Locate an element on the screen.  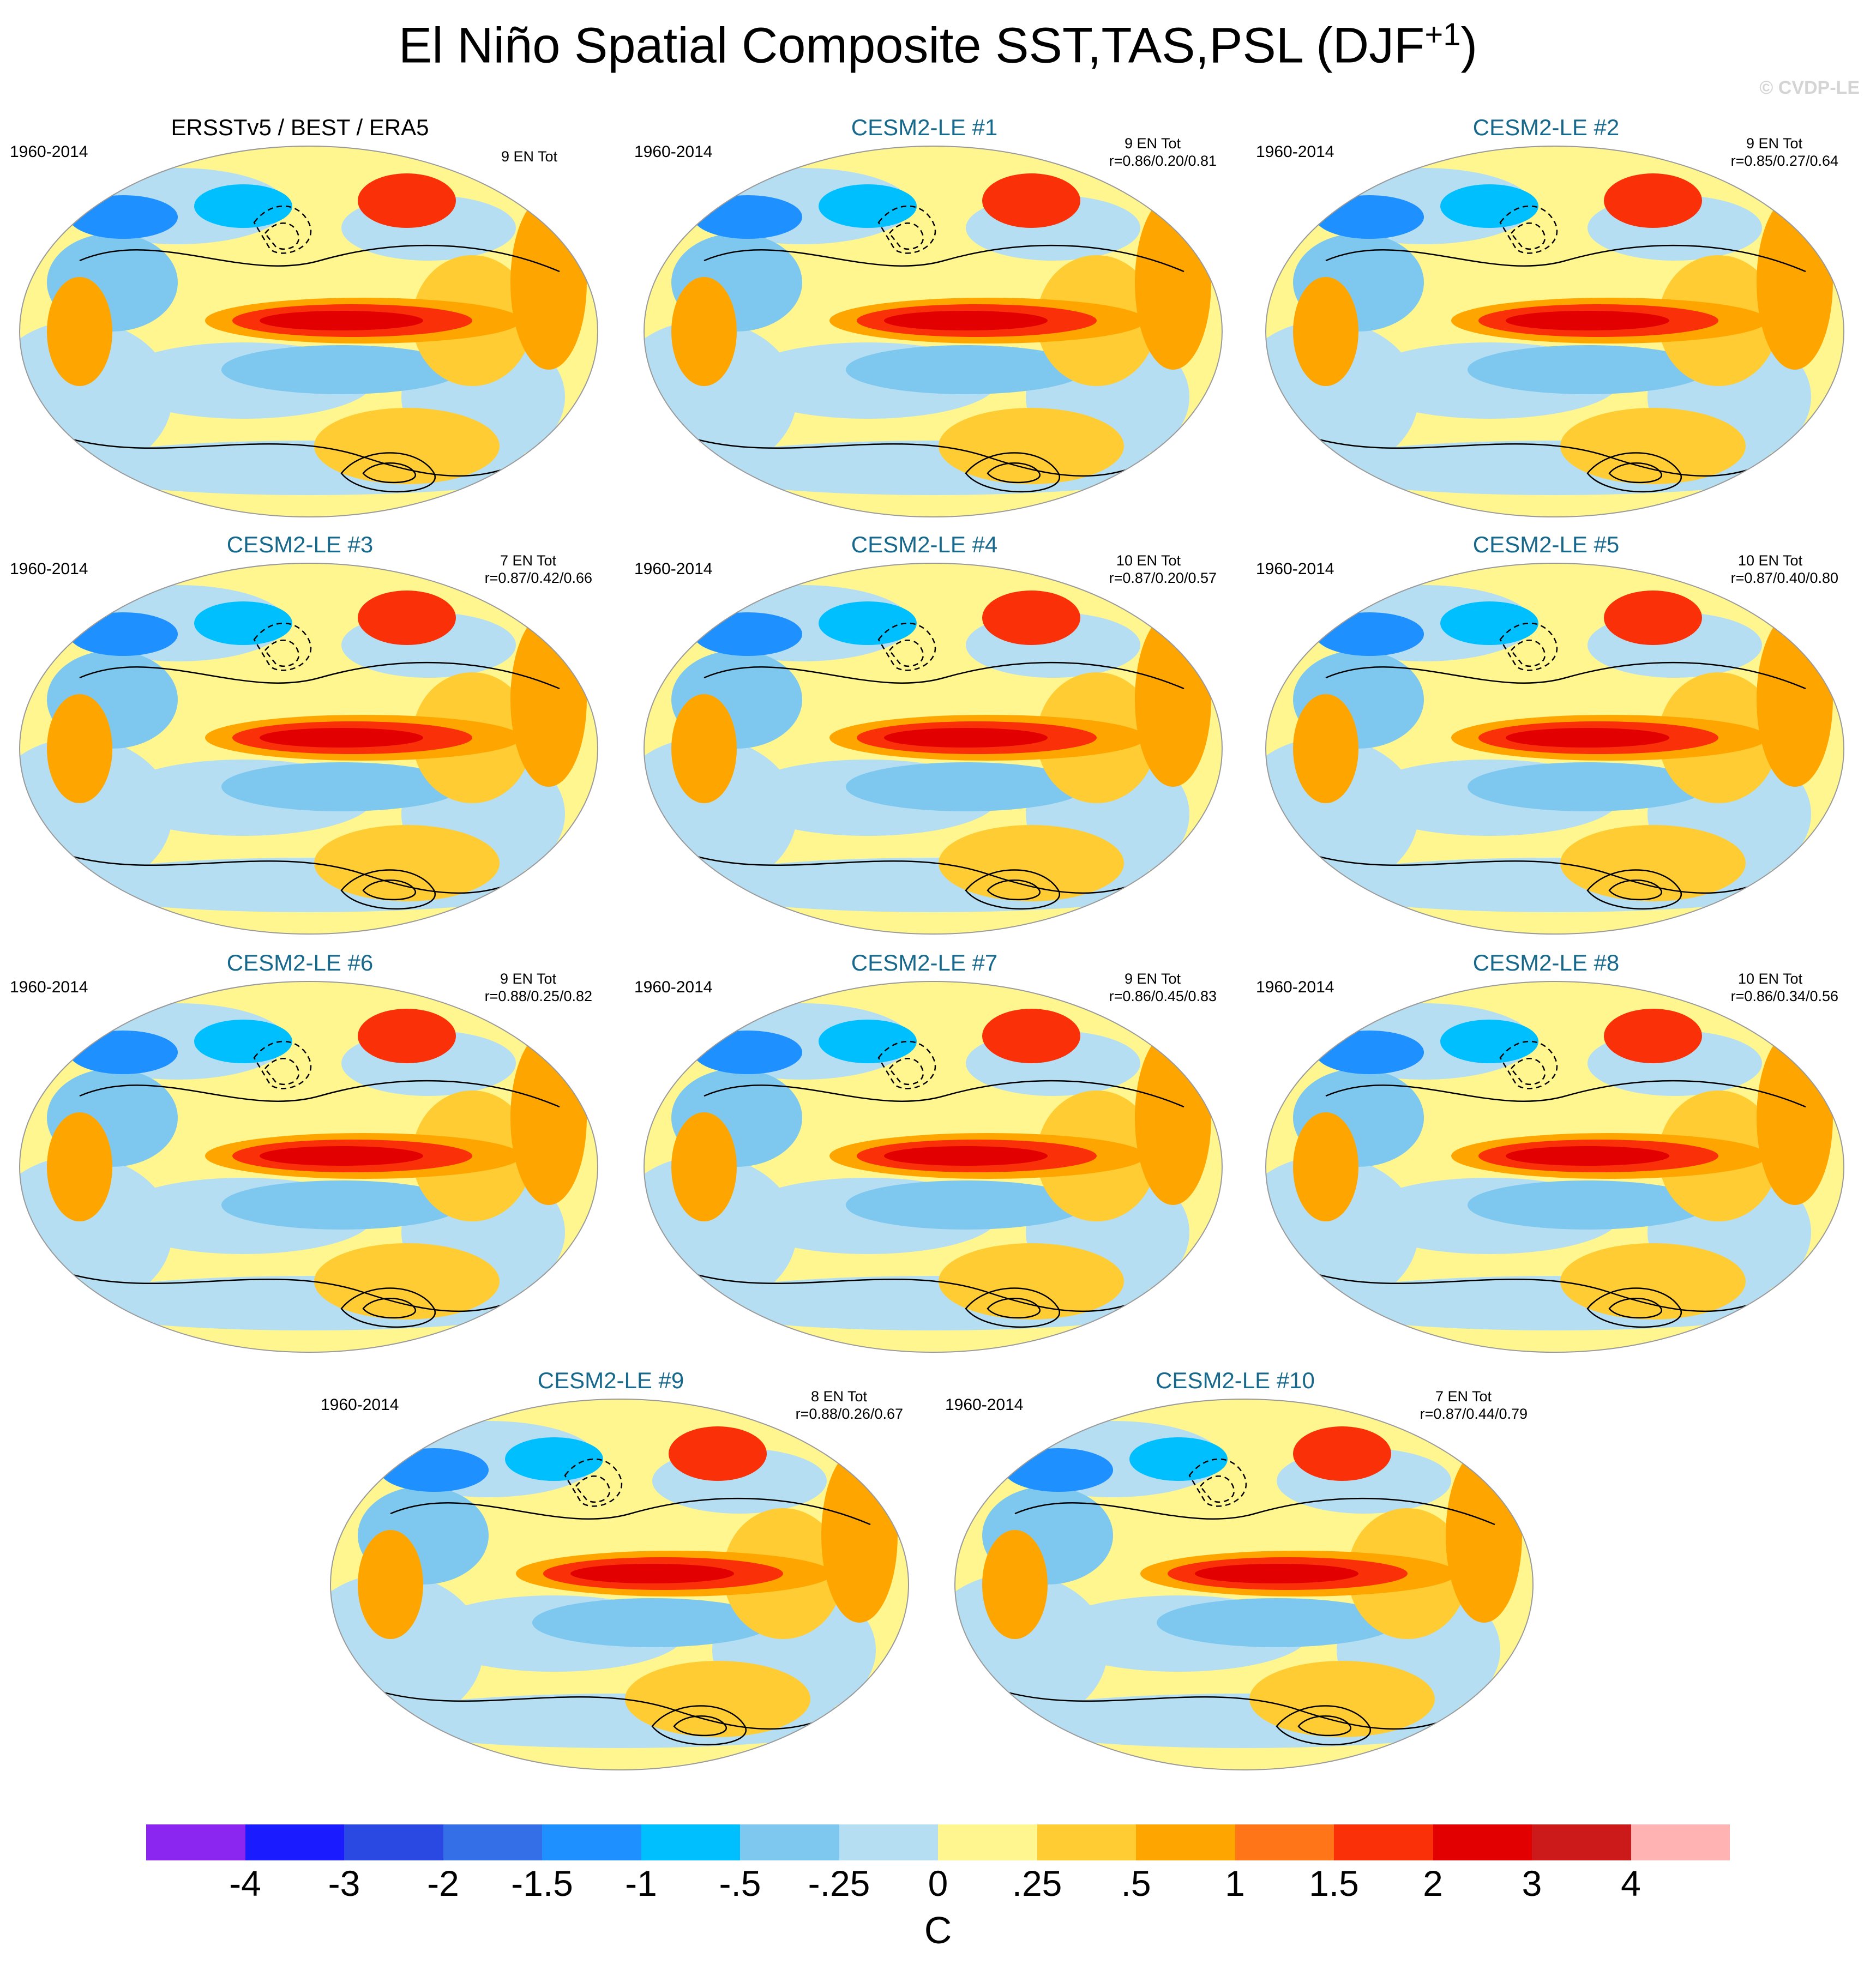
panel-correlation: r=0.86/0.45/0.83 is located at coordinates (1163, 996).